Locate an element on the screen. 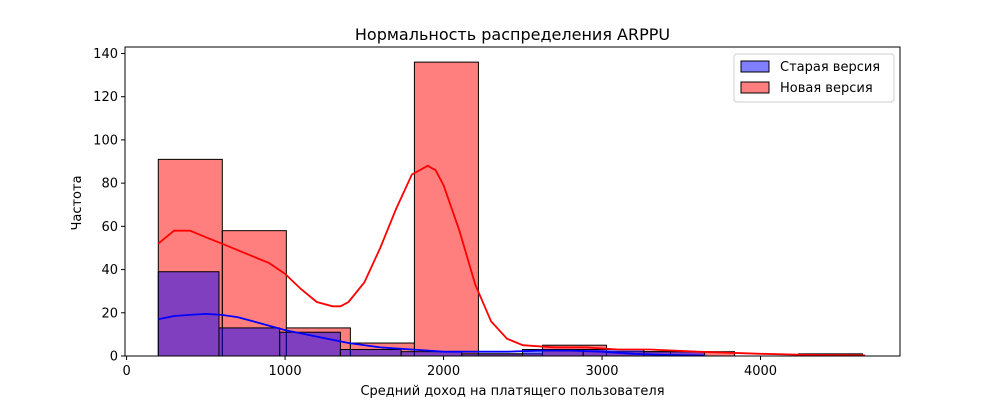 The height and width of the screenshot is (400, 1000). x-tick-label: 2000 is located at coordinates (443, 371).